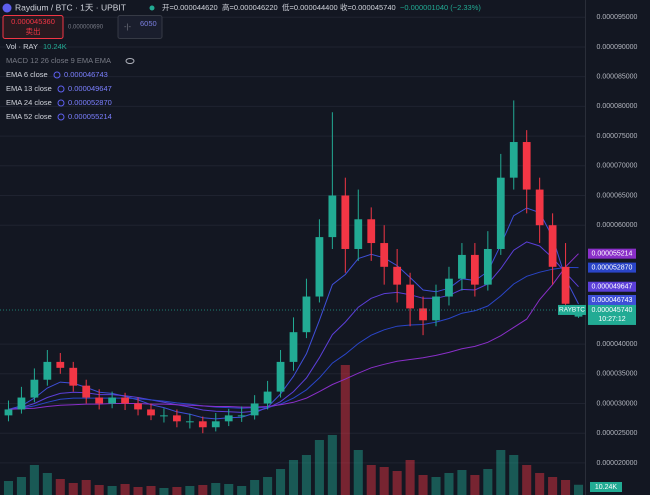 The height and width of the screenshot is (495, 650). Describe the element at coordinates (617, 106) in the screenshot. I see `y-tick-label: 0.000080000` at that location.